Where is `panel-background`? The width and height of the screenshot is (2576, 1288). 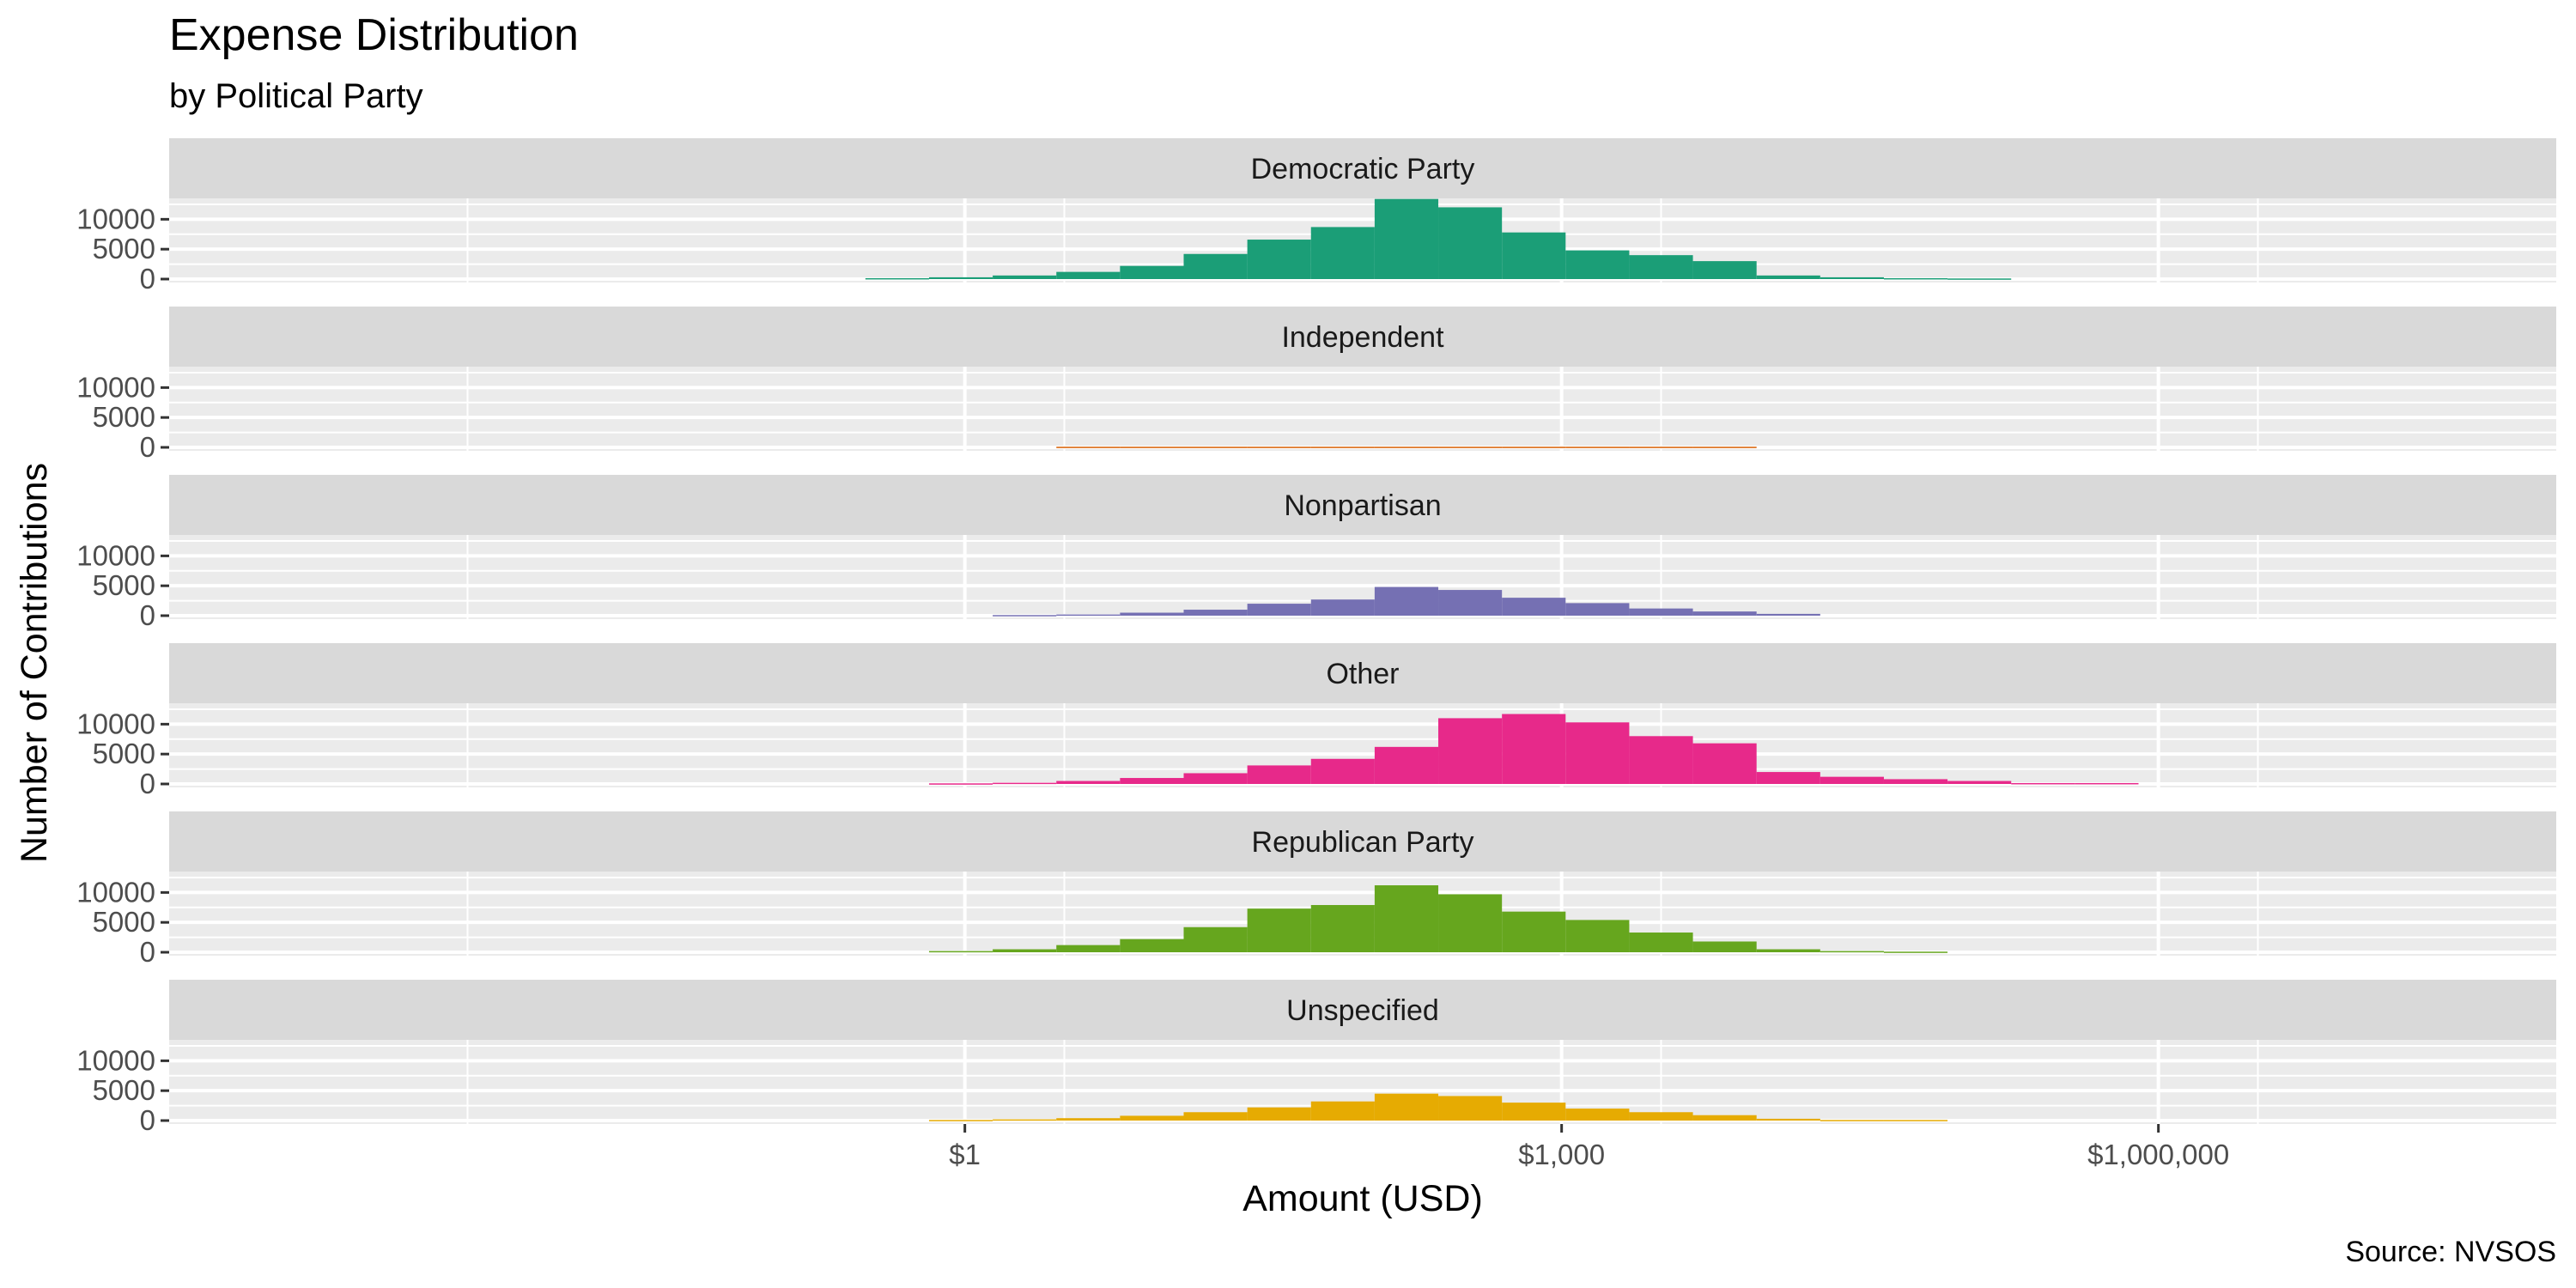
panel-background is located at coordinates (1363, 409).